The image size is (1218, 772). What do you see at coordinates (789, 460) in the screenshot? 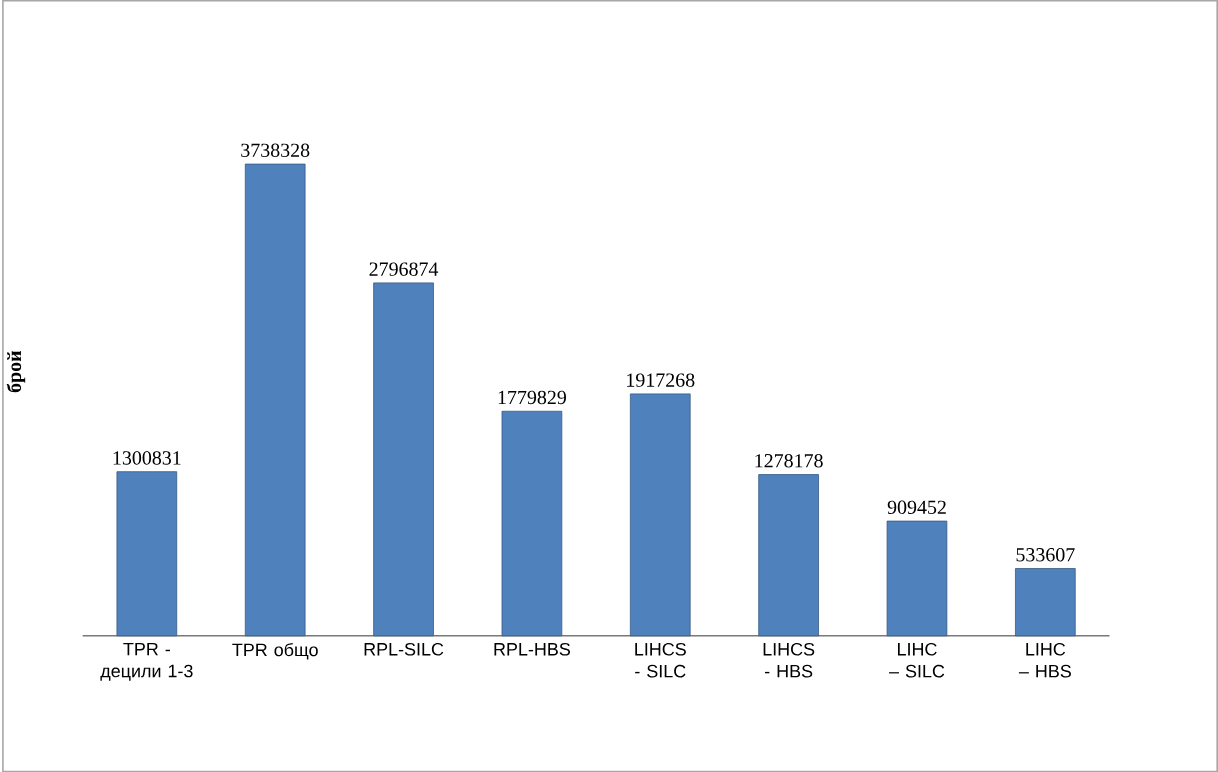
I see `data-label: 1278178` at bounding box center [789, 460].